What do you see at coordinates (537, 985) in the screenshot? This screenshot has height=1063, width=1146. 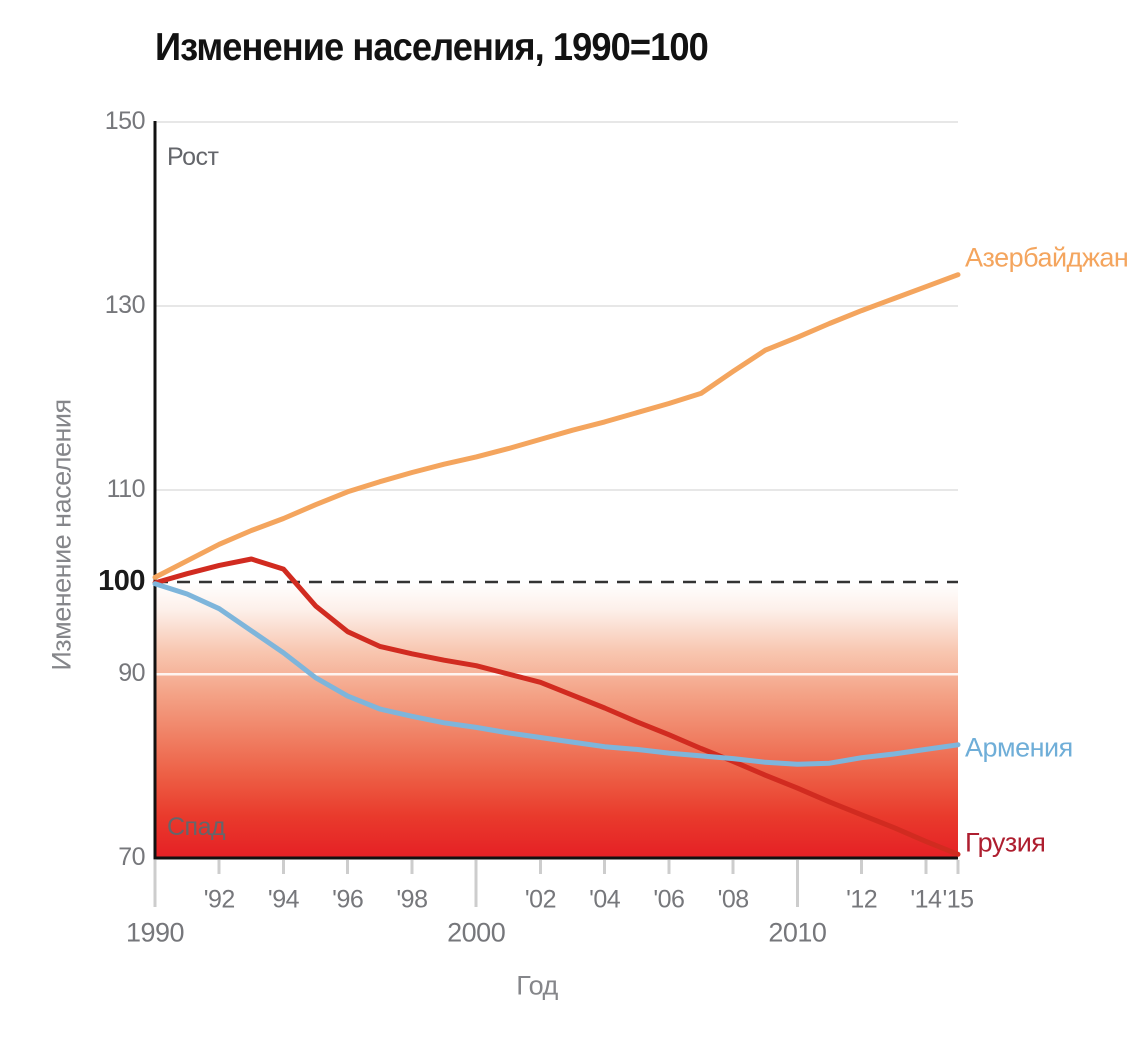 I see `x-axis-title: Год` at bounding box center [537, 985].